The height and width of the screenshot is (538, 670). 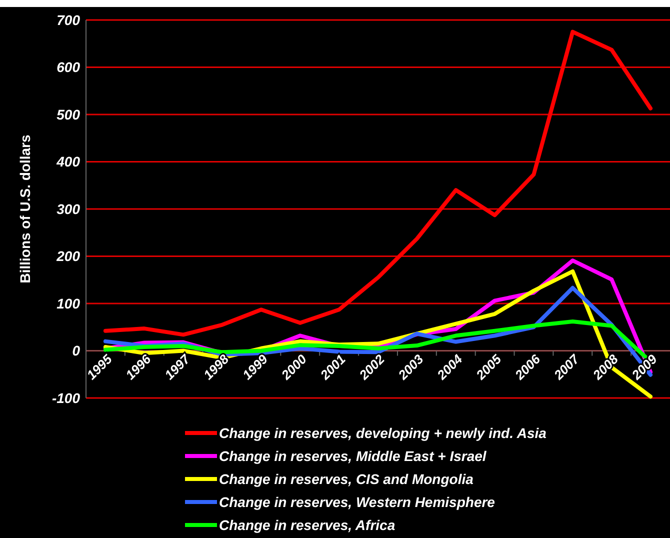 What do you see at coordinates (68, 208) in the screenshot?
I see `y-tick-label: 300` at bounding box center [68, 208].